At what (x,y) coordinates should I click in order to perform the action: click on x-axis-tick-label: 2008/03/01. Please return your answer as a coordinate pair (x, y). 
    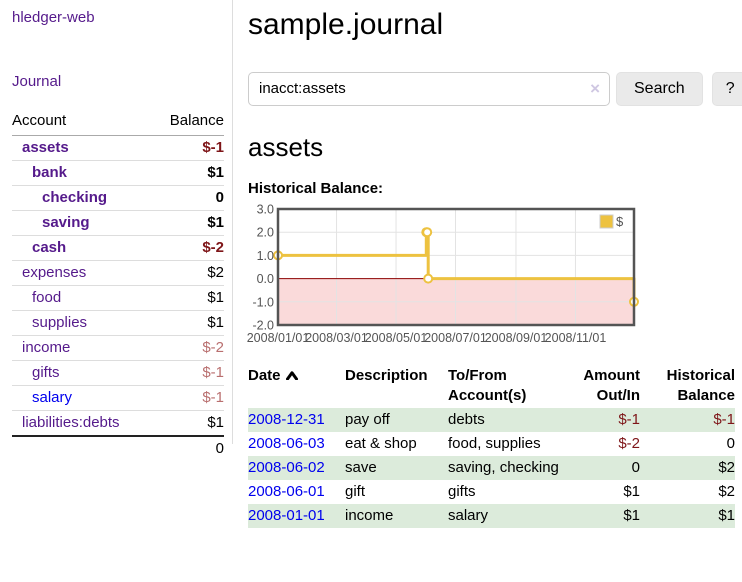
    Looking at the image, I should click on (336, 338).